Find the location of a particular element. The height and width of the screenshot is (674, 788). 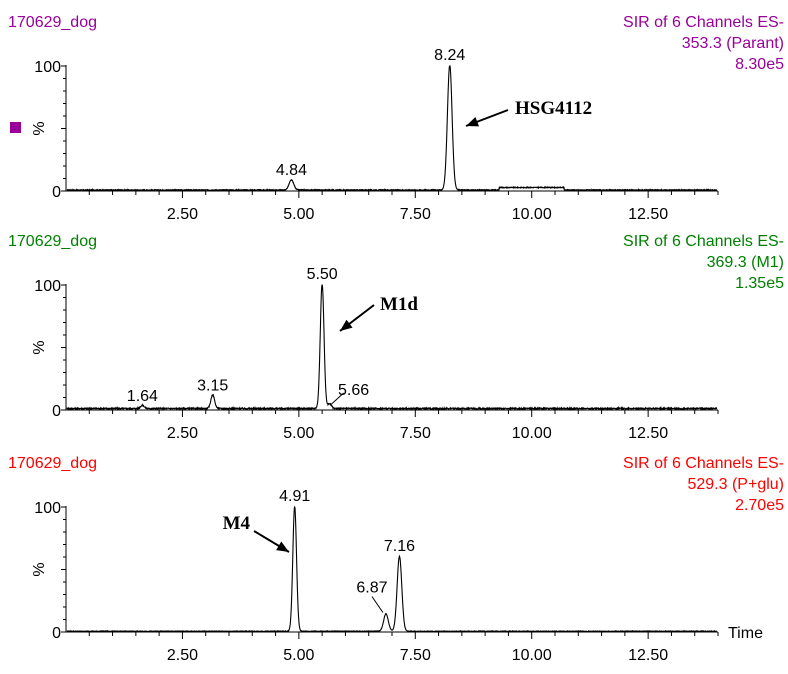

channel-header-line: 353.3 (Parant) is located at coordinates (733, 43).